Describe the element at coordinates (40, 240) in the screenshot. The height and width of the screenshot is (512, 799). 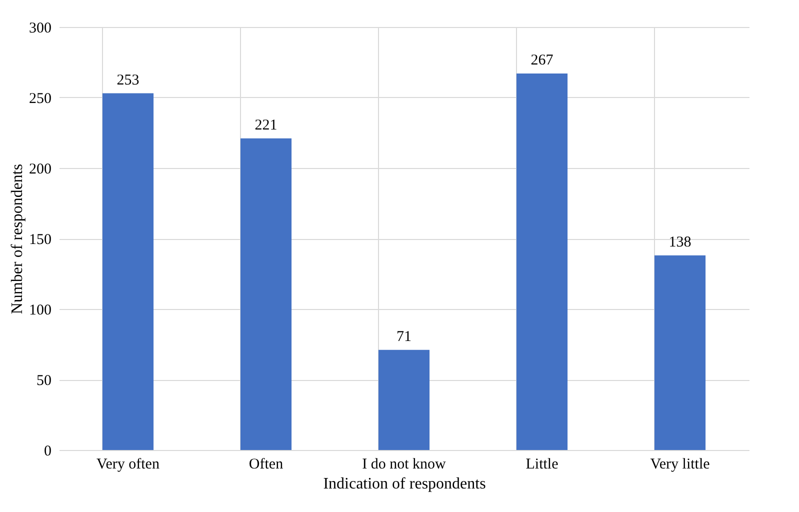
I see `y-tick-label: 150` at that location.